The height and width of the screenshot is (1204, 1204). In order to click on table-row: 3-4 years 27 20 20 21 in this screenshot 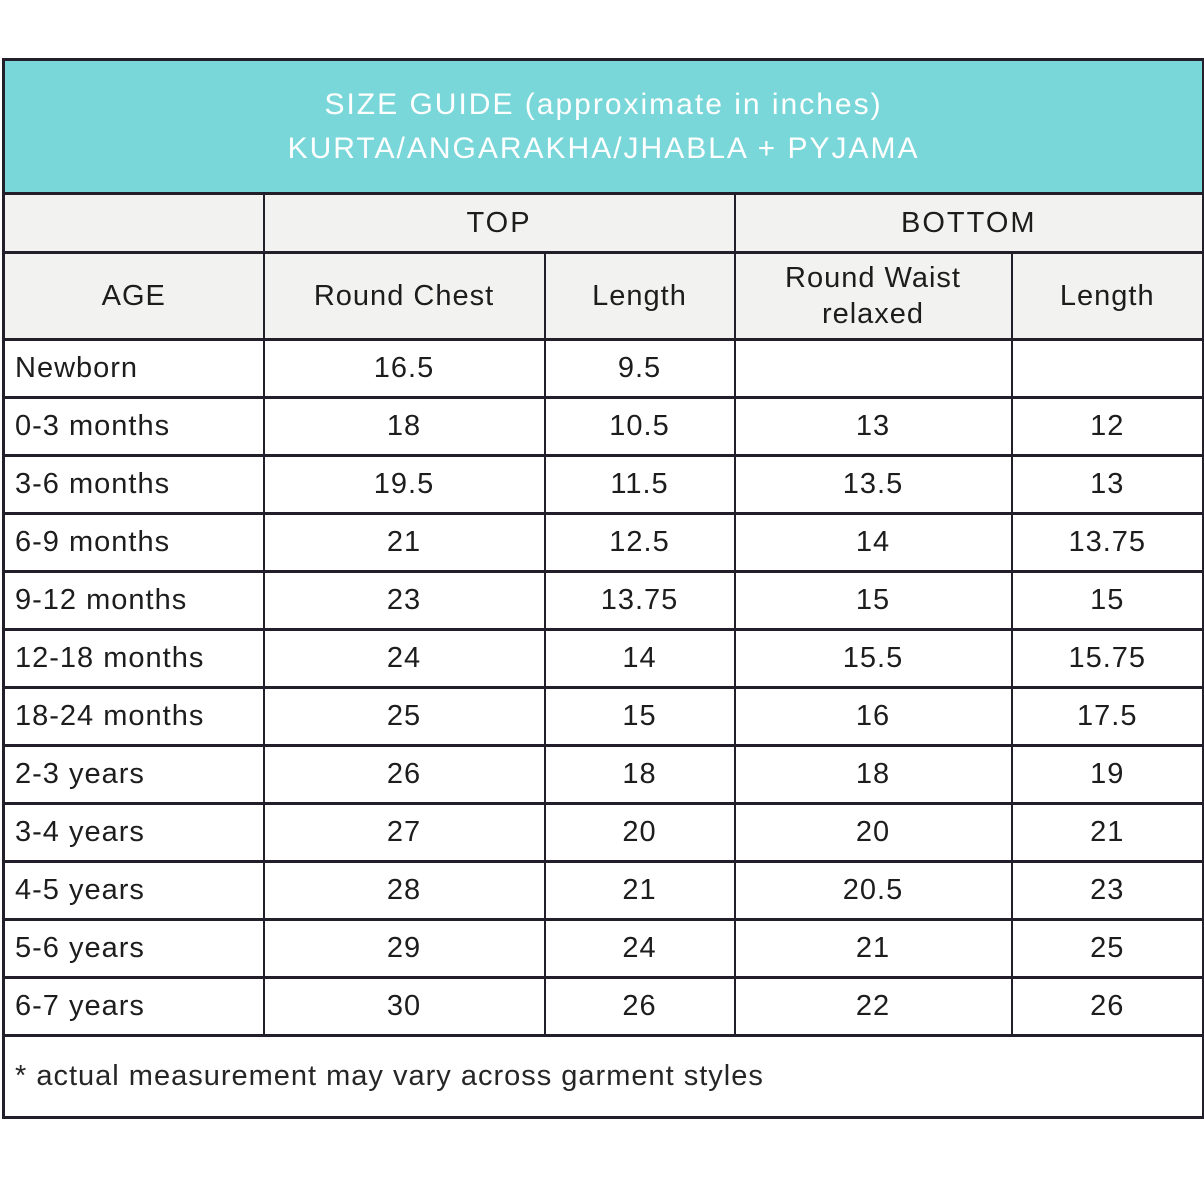, I will do `click(603, 832)`.